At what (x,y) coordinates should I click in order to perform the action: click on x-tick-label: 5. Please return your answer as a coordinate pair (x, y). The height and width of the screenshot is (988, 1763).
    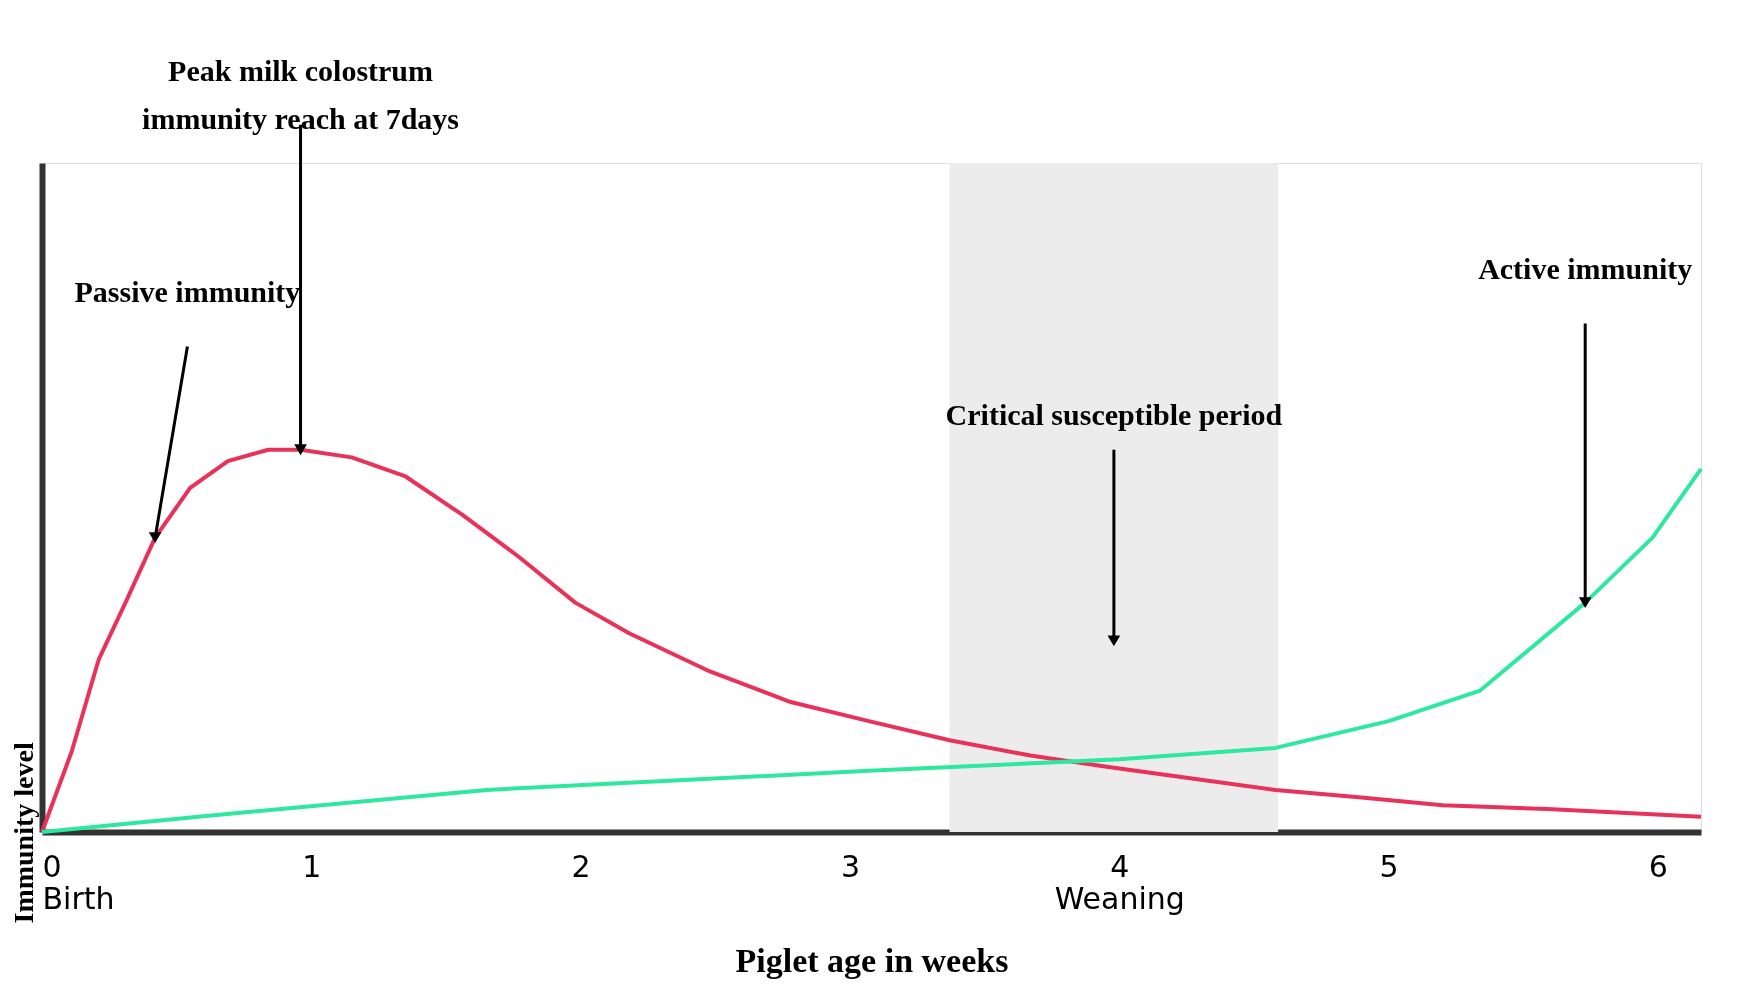
    Looking at the image, I should click on (1389, 866).